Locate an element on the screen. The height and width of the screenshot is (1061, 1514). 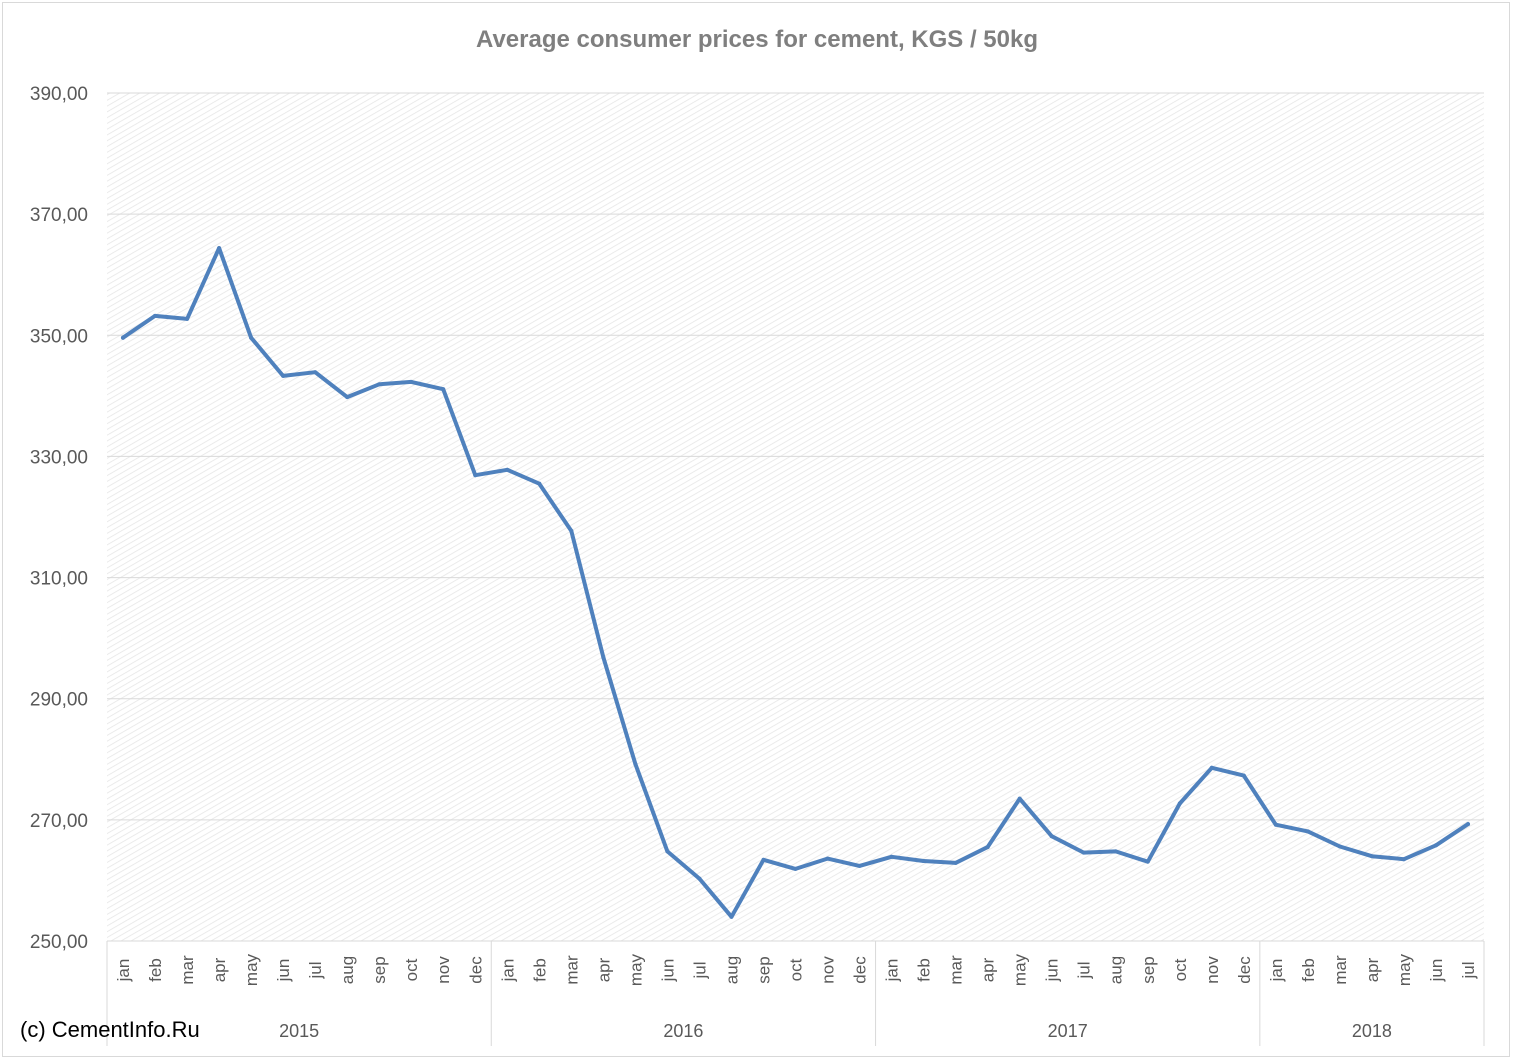
y-tick-label: 370,00 is located at coordinates (59, 215).